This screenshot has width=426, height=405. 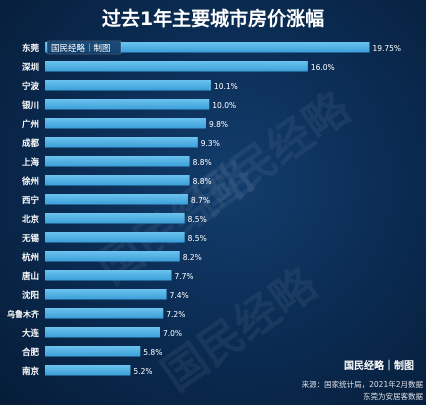 What do you see at coordinates (226, 86) in the screenshot?
I see `value-label-2: 10.1%` at bounding box center [226, 86].